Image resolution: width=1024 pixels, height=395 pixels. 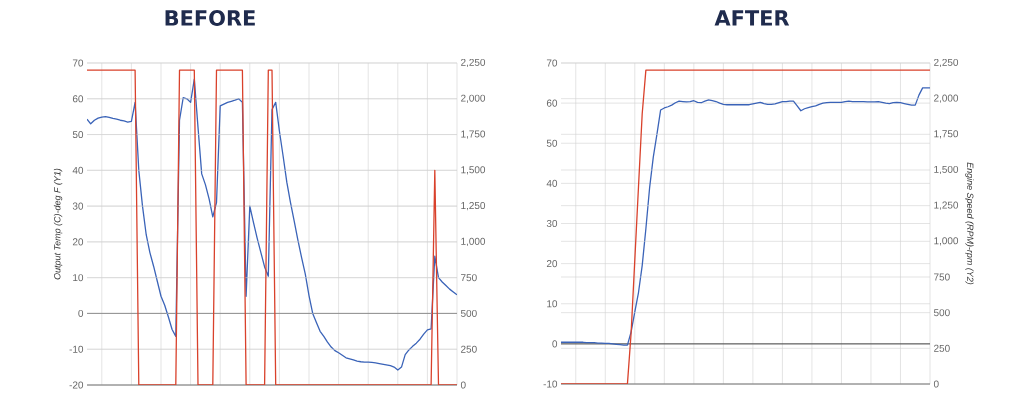 I want to click on chart-title: BEFORE, so click(x=210, y=18).